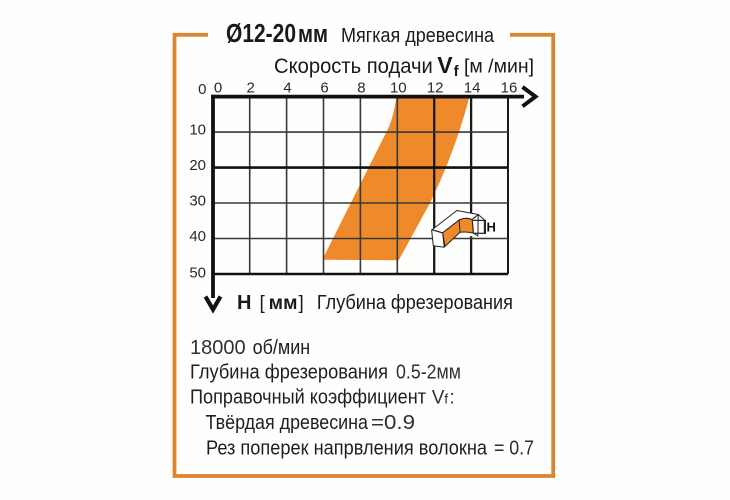 The image size is (730, 500). I want to click on svg-text: 6, so click(324, 88).